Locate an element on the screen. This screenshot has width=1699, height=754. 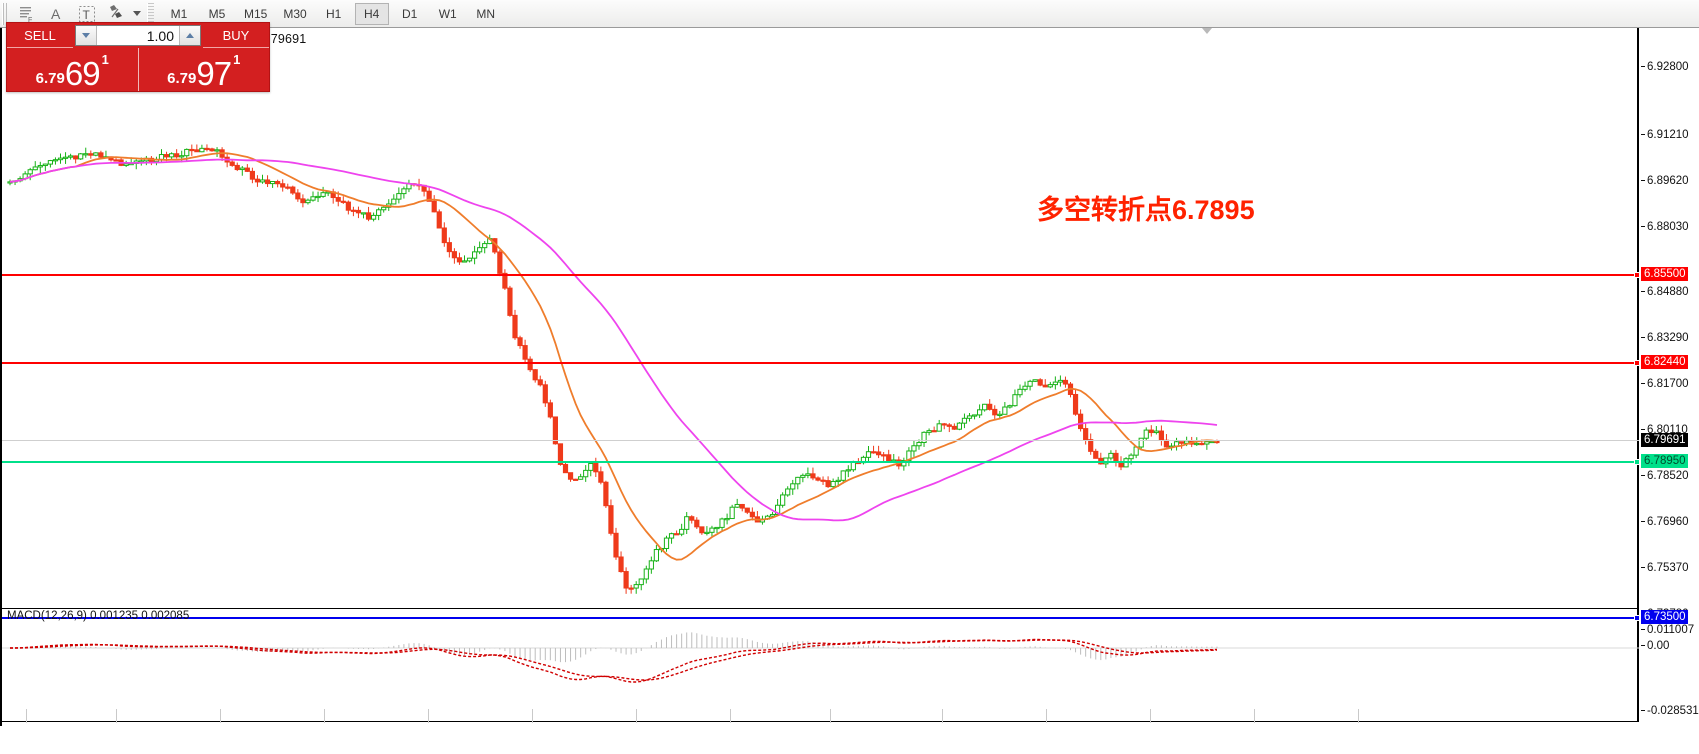
price-level-badge: 6.78950 is located at coordinates (1664, 461).